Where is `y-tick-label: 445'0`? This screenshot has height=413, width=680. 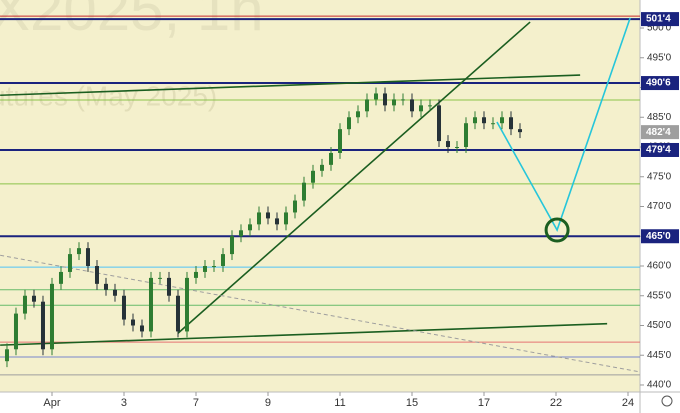 y-tick-label: 445'0 is located at coordinates (659, 355).